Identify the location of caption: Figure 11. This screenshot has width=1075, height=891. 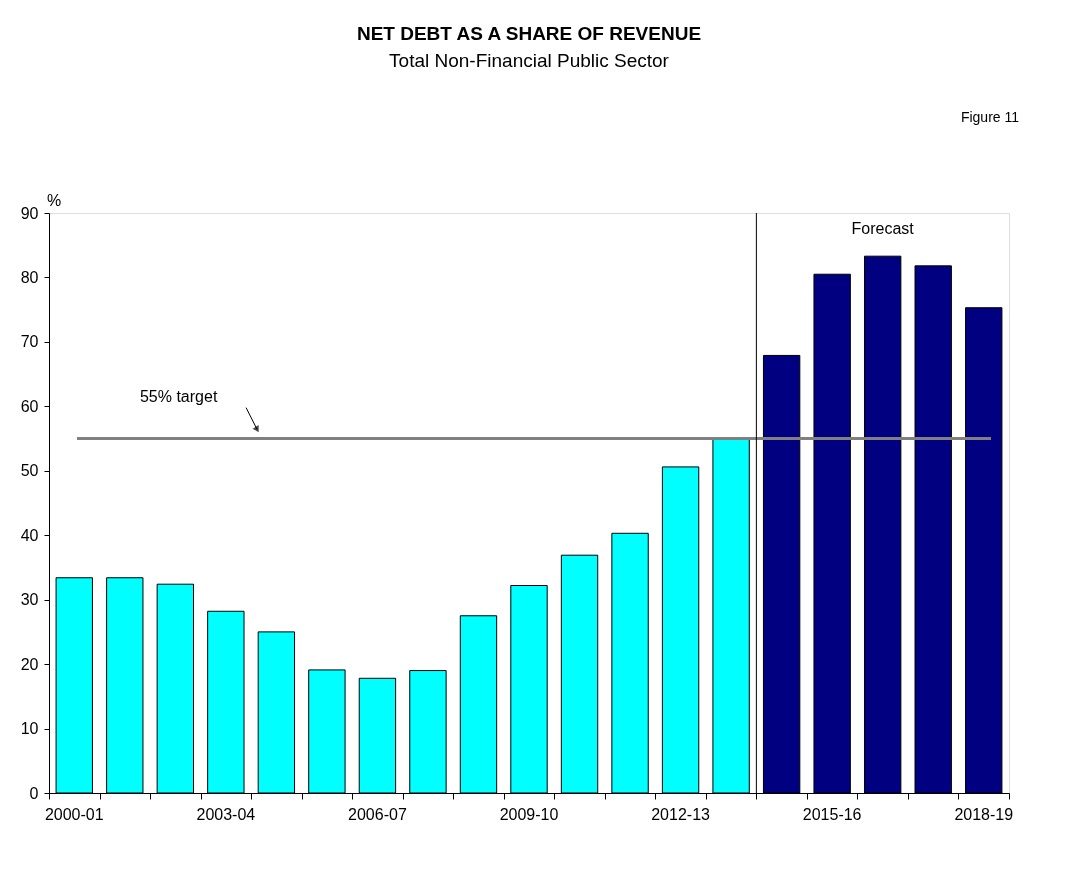
(990, 117).